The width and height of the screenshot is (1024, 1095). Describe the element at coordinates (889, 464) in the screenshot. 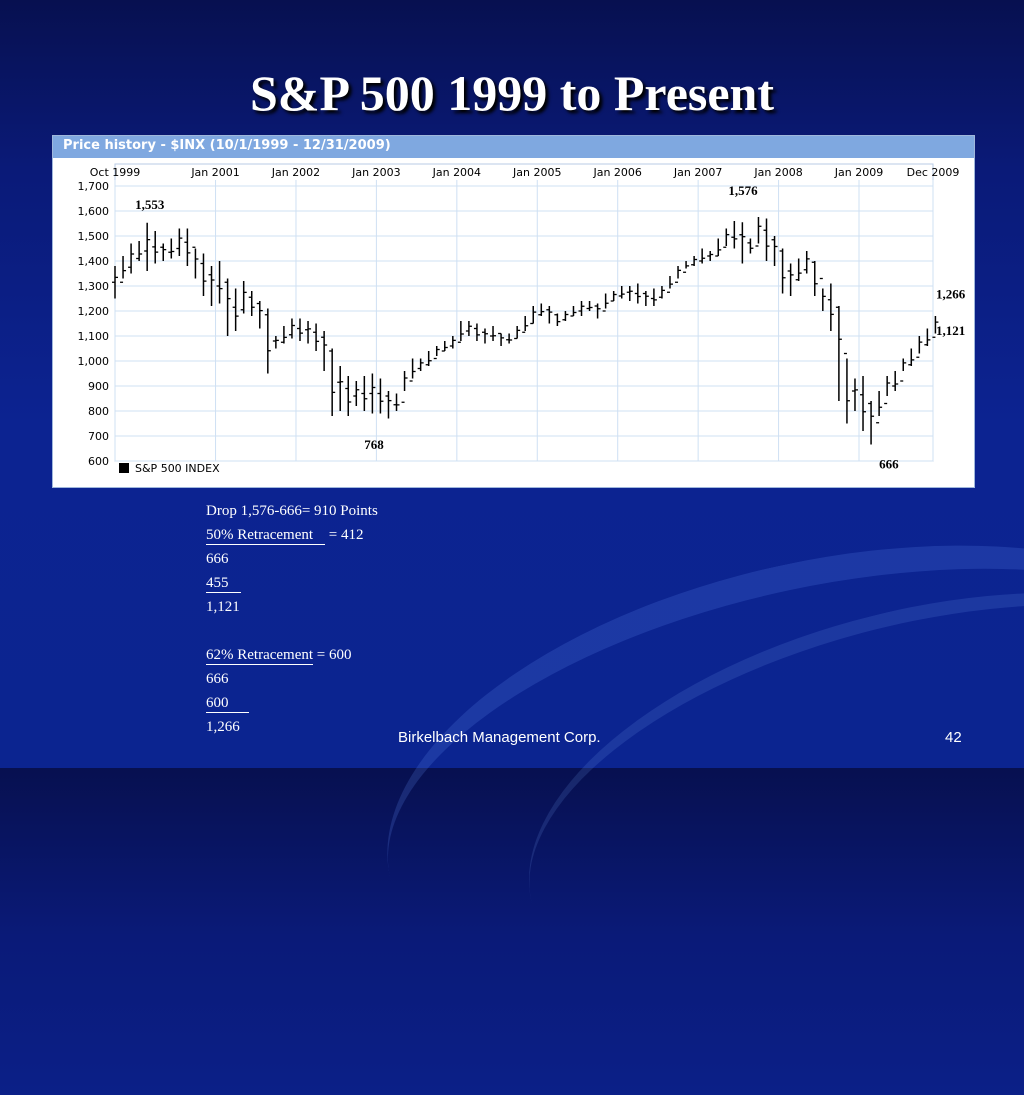

I see `chart-annotation: 666` at that location.